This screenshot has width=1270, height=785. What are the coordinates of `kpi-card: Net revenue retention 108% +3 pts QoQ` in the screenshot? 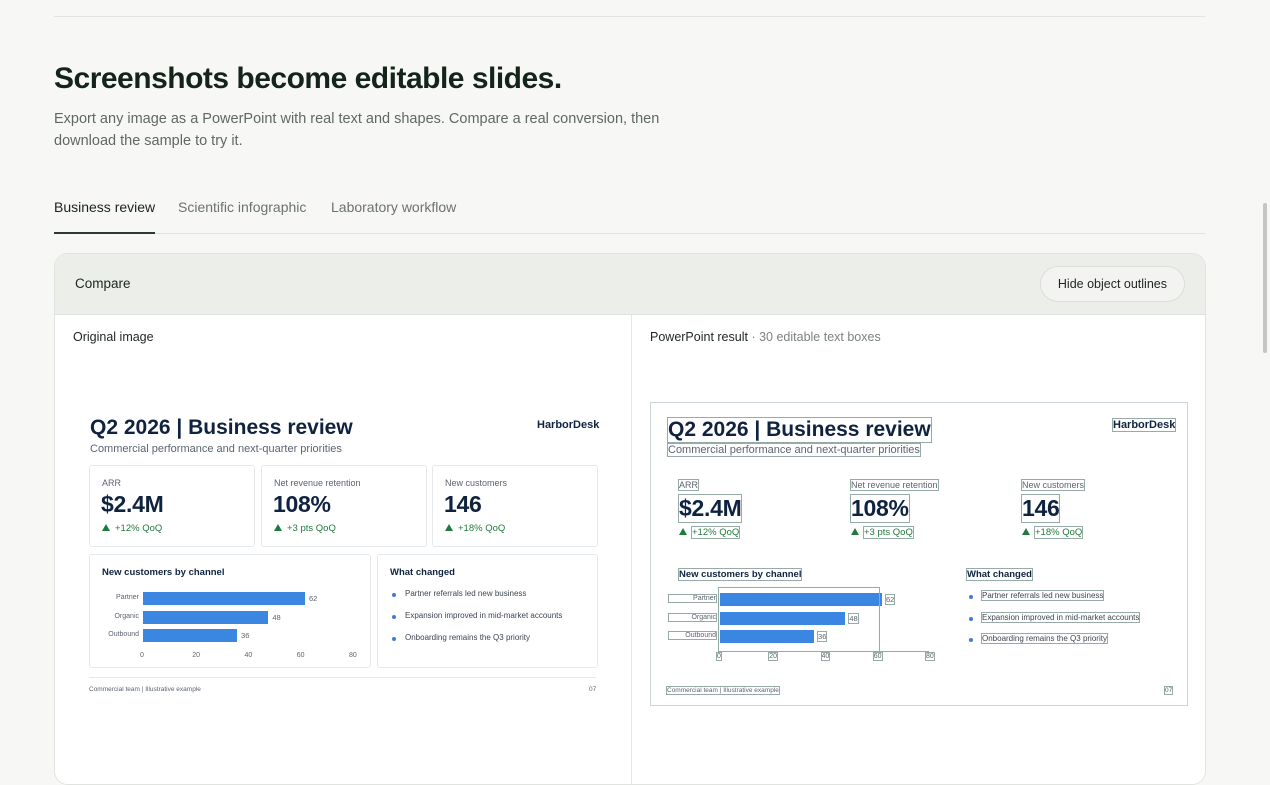 It's located at (344, 506).